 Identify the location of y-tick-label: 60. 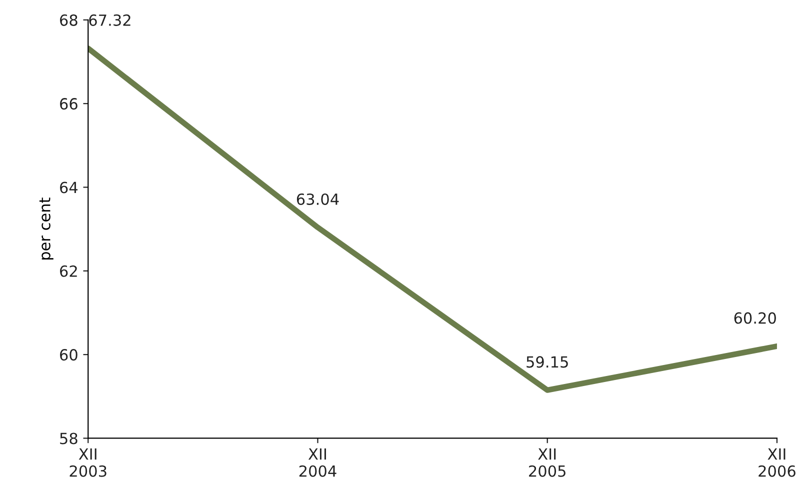
(69, 355).